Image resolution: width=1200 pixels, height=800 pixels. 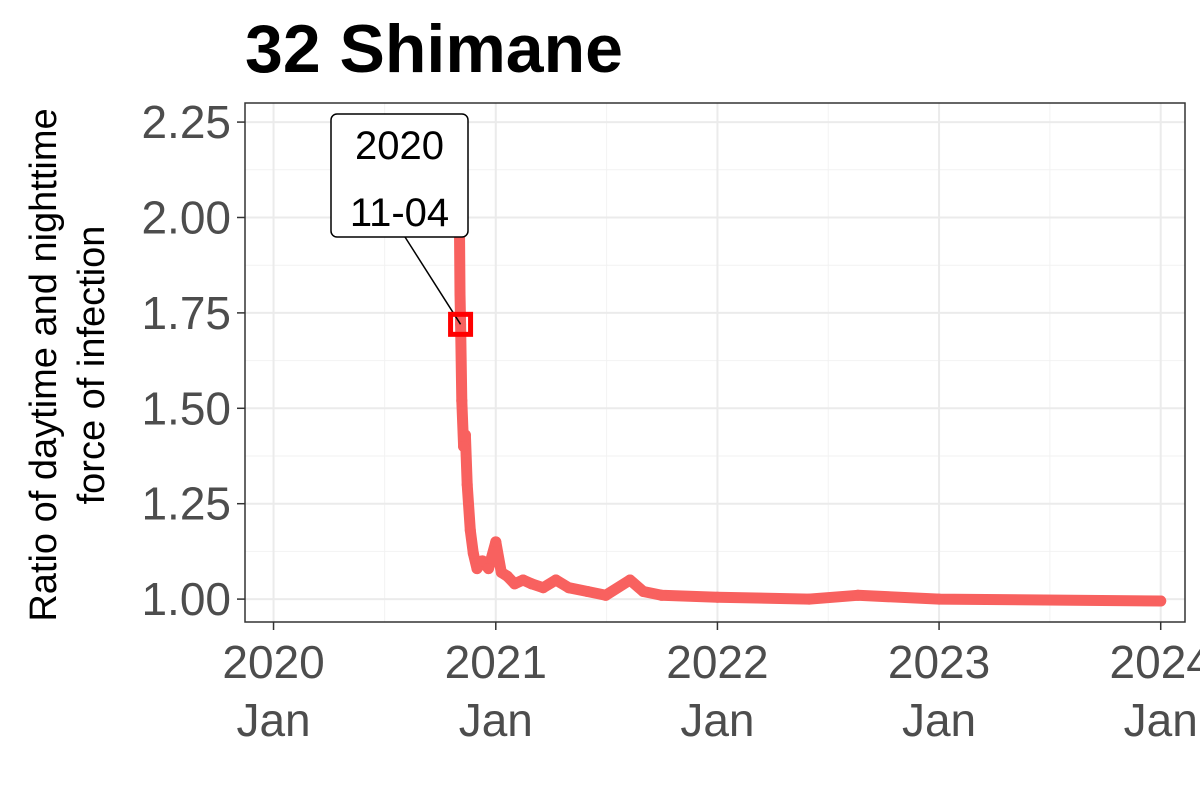 What do you see at coordinates (273, 662) in the screenshot?
I see `x-tick-label-year: 2020` at bounding box center [273, 662].